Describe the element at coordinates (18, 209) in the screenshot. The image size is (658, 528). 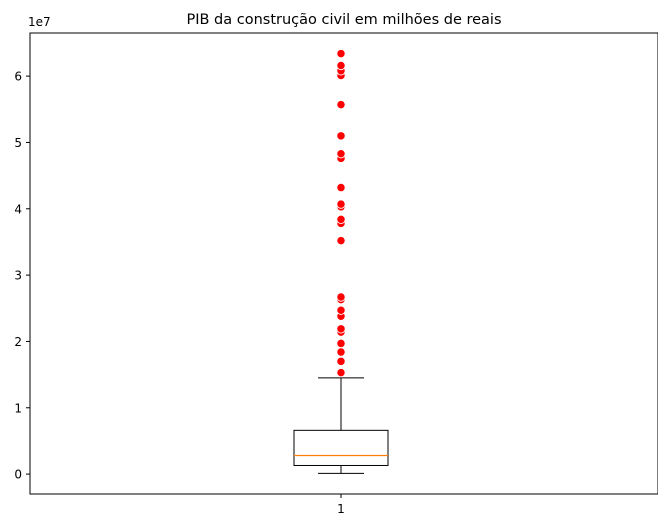
I see `y-tick-label: 4` at that location.